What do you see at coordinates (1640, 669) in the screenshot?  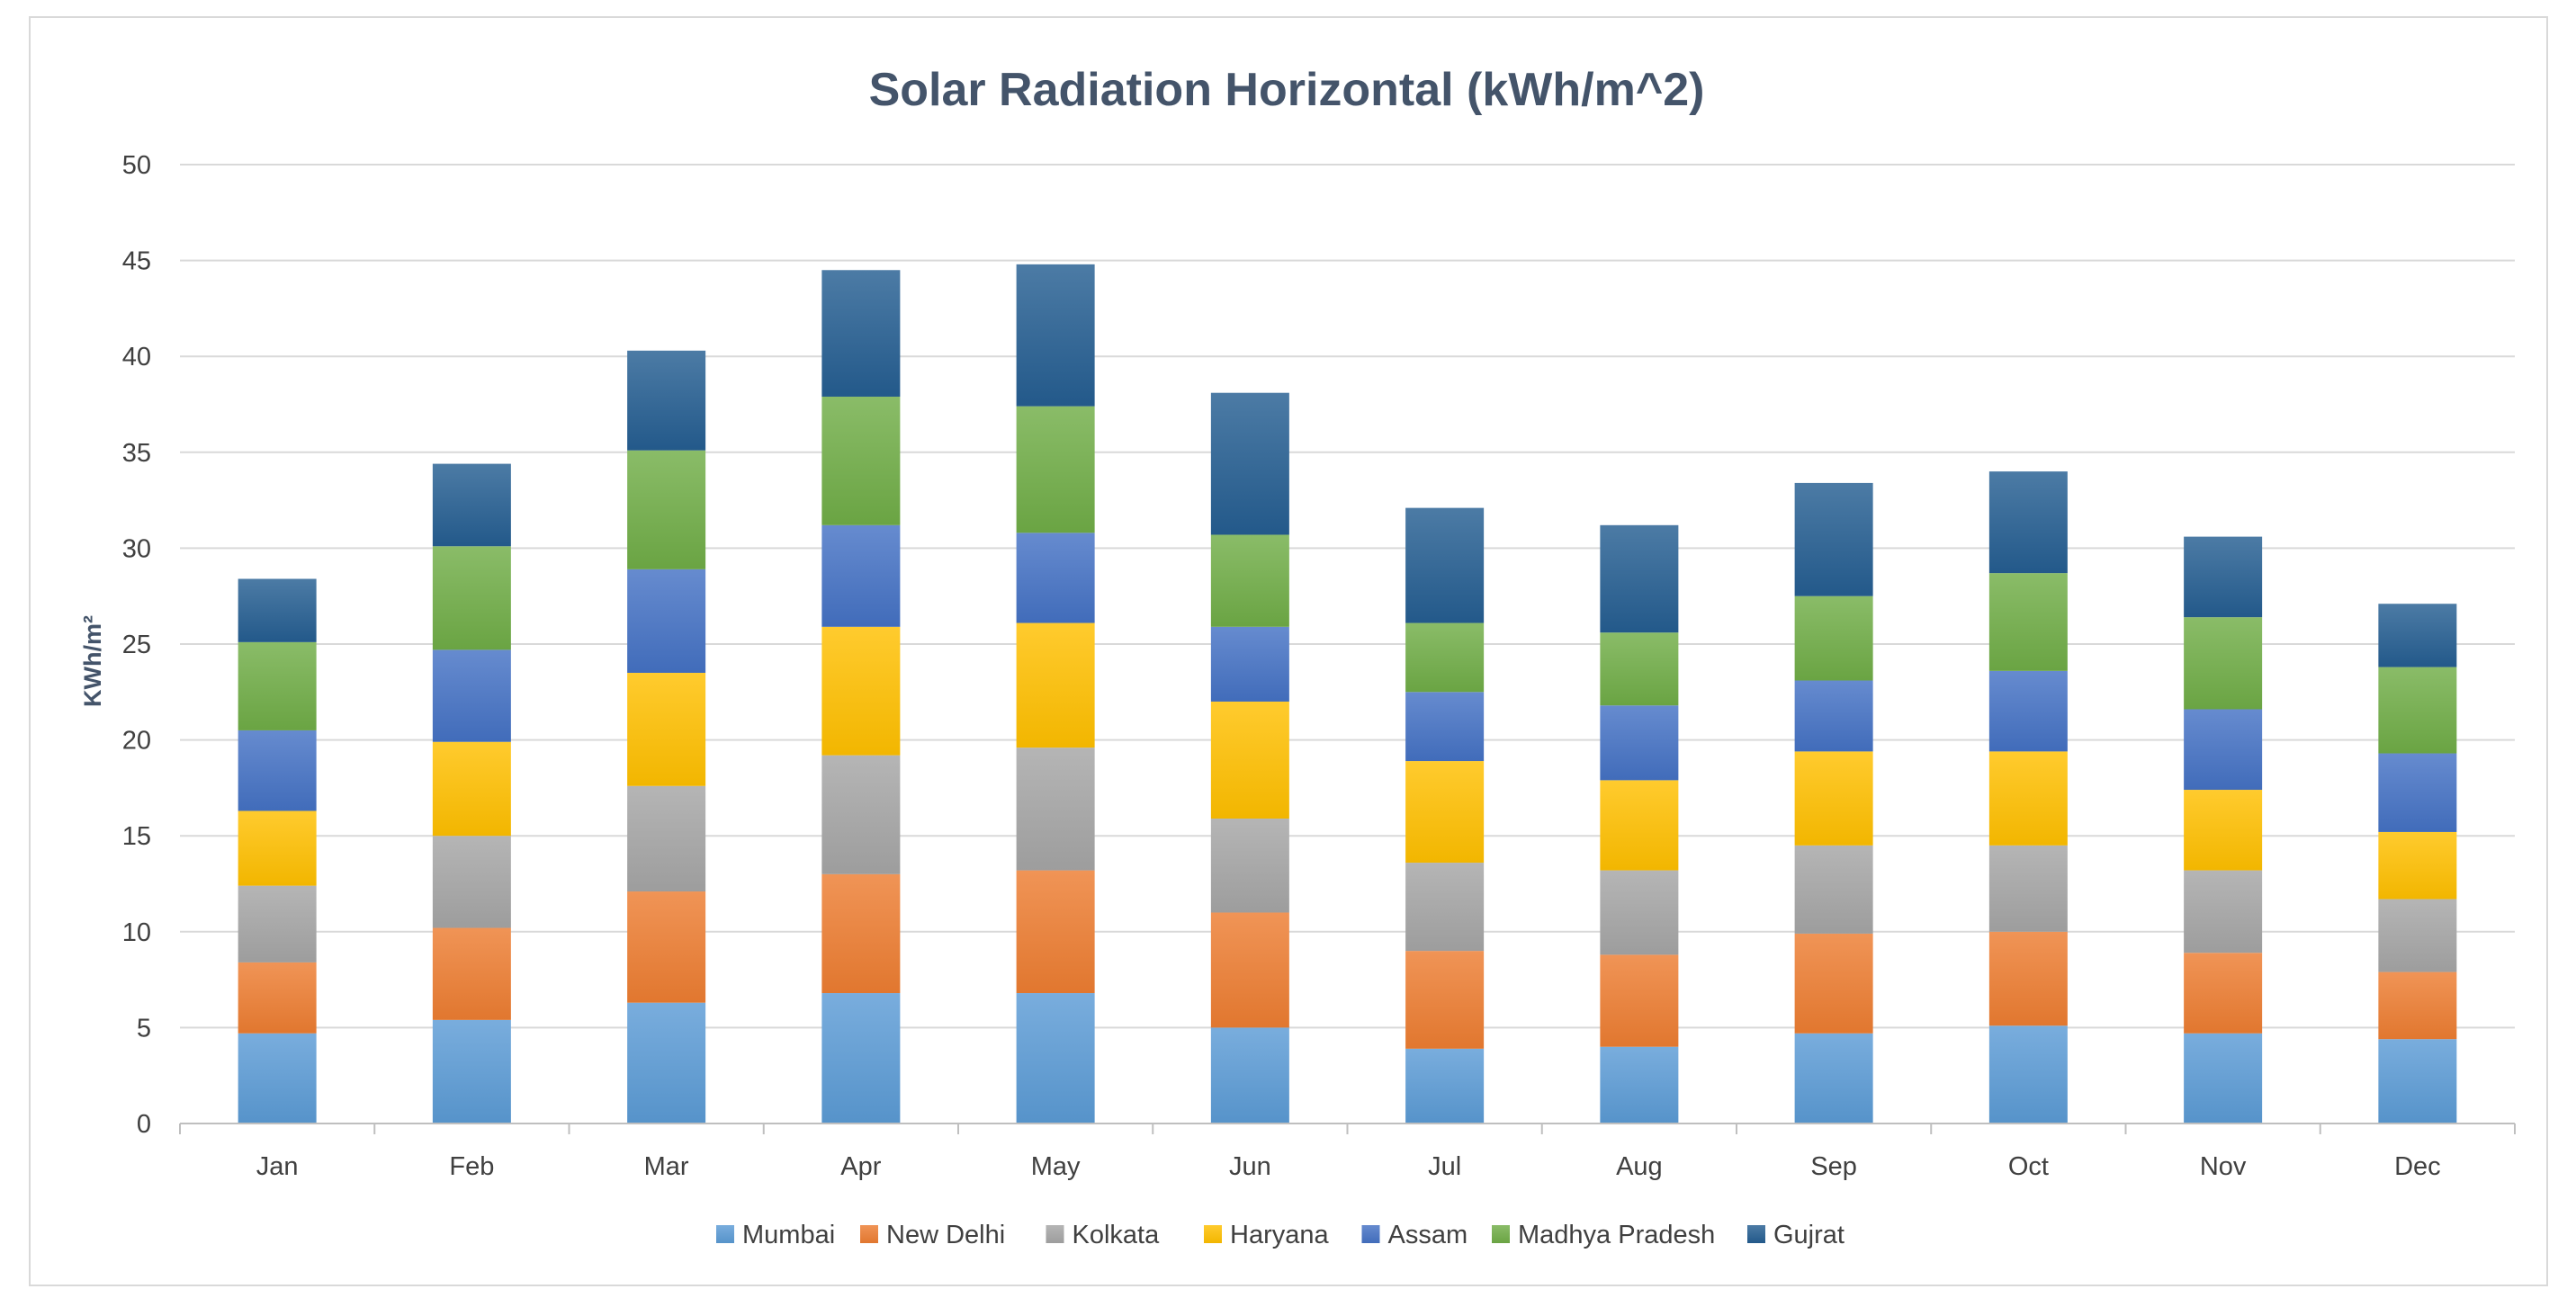 I see `bar-madhya-pradesh-aug` at bounding box center [1640, 669].